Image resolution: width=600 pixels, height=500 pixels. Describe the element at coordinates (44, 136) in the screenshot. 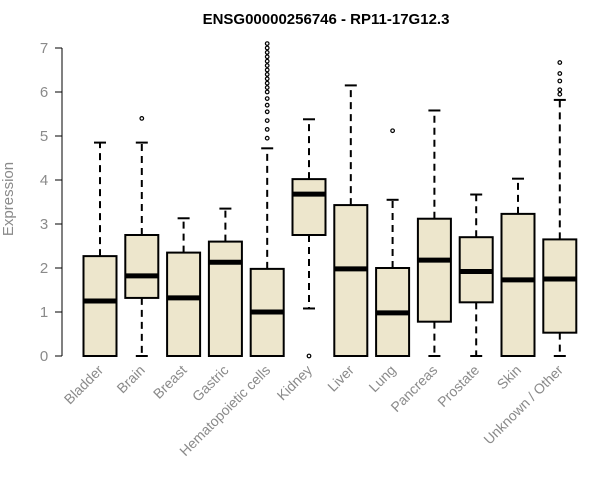

I see `y-tick-label: 5` at that location.